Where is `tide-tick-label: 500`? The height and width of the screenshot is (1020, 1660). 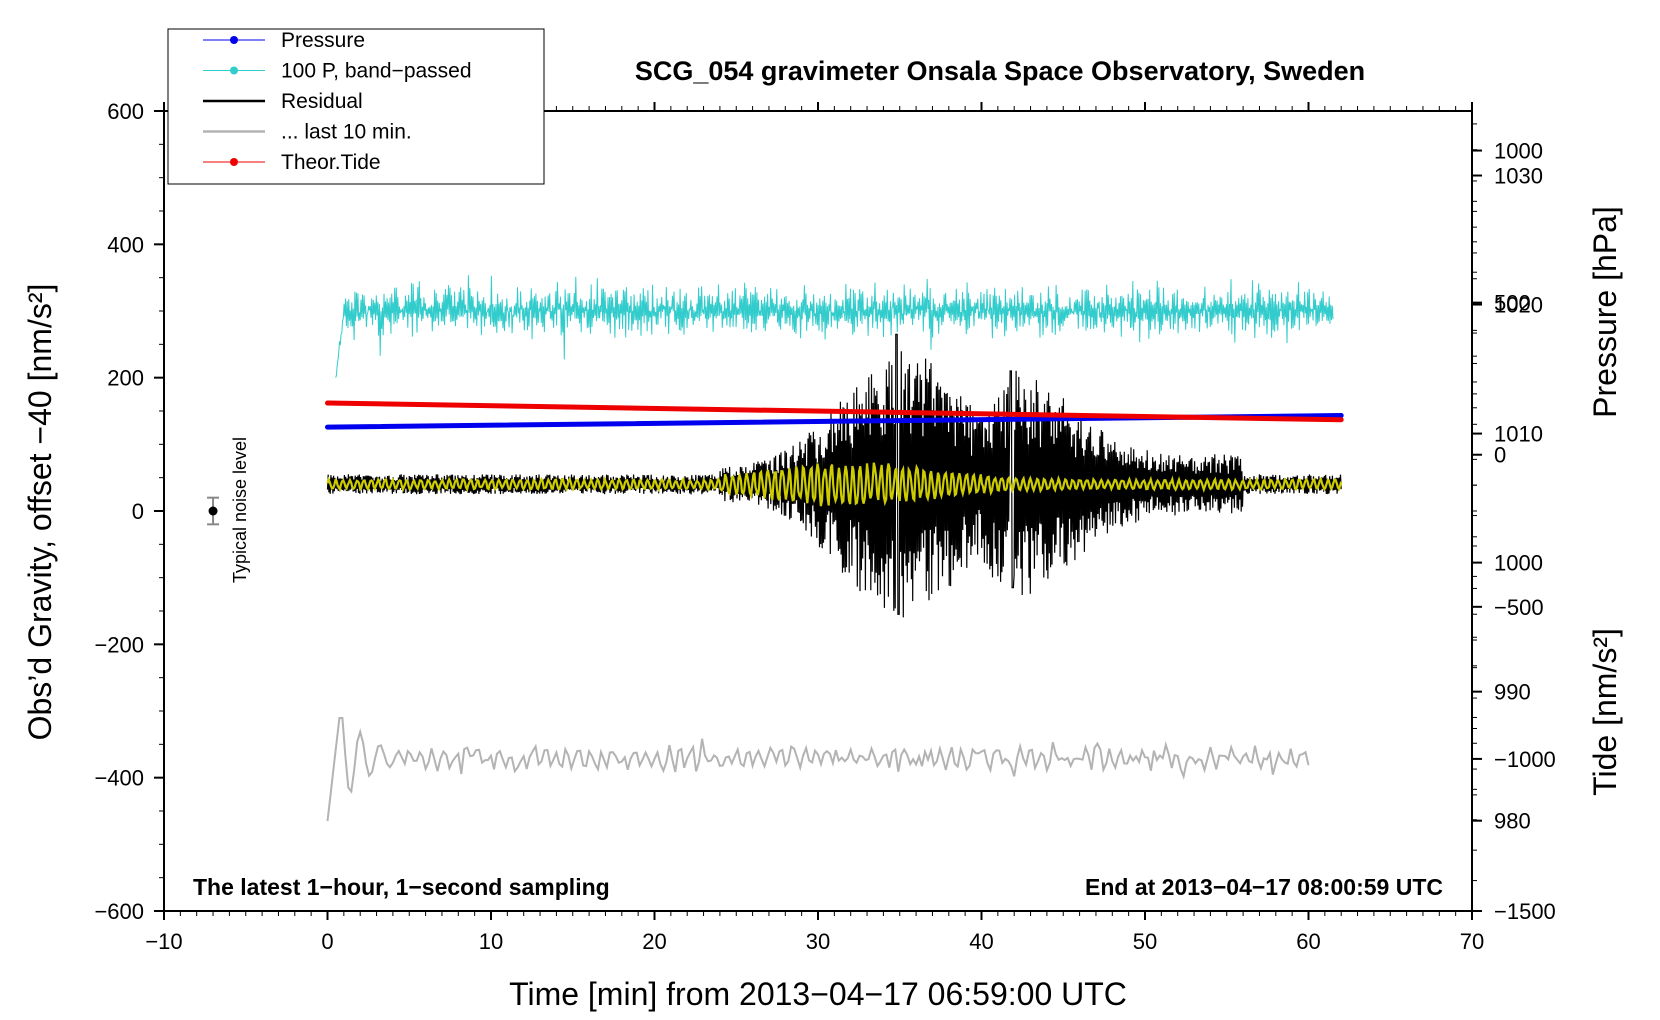 tide-tick-label: 500 is located at coordinates (1512, 303).